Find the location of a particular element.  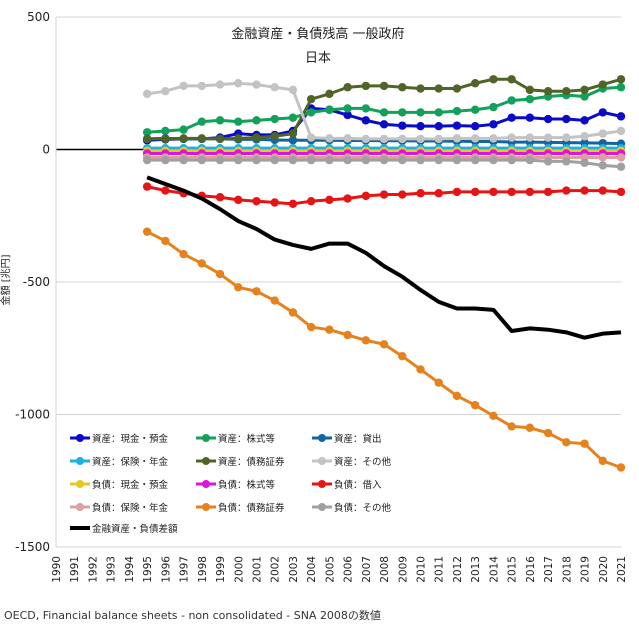

x-tick-label: 2021 is located at coordinates (622, 569).